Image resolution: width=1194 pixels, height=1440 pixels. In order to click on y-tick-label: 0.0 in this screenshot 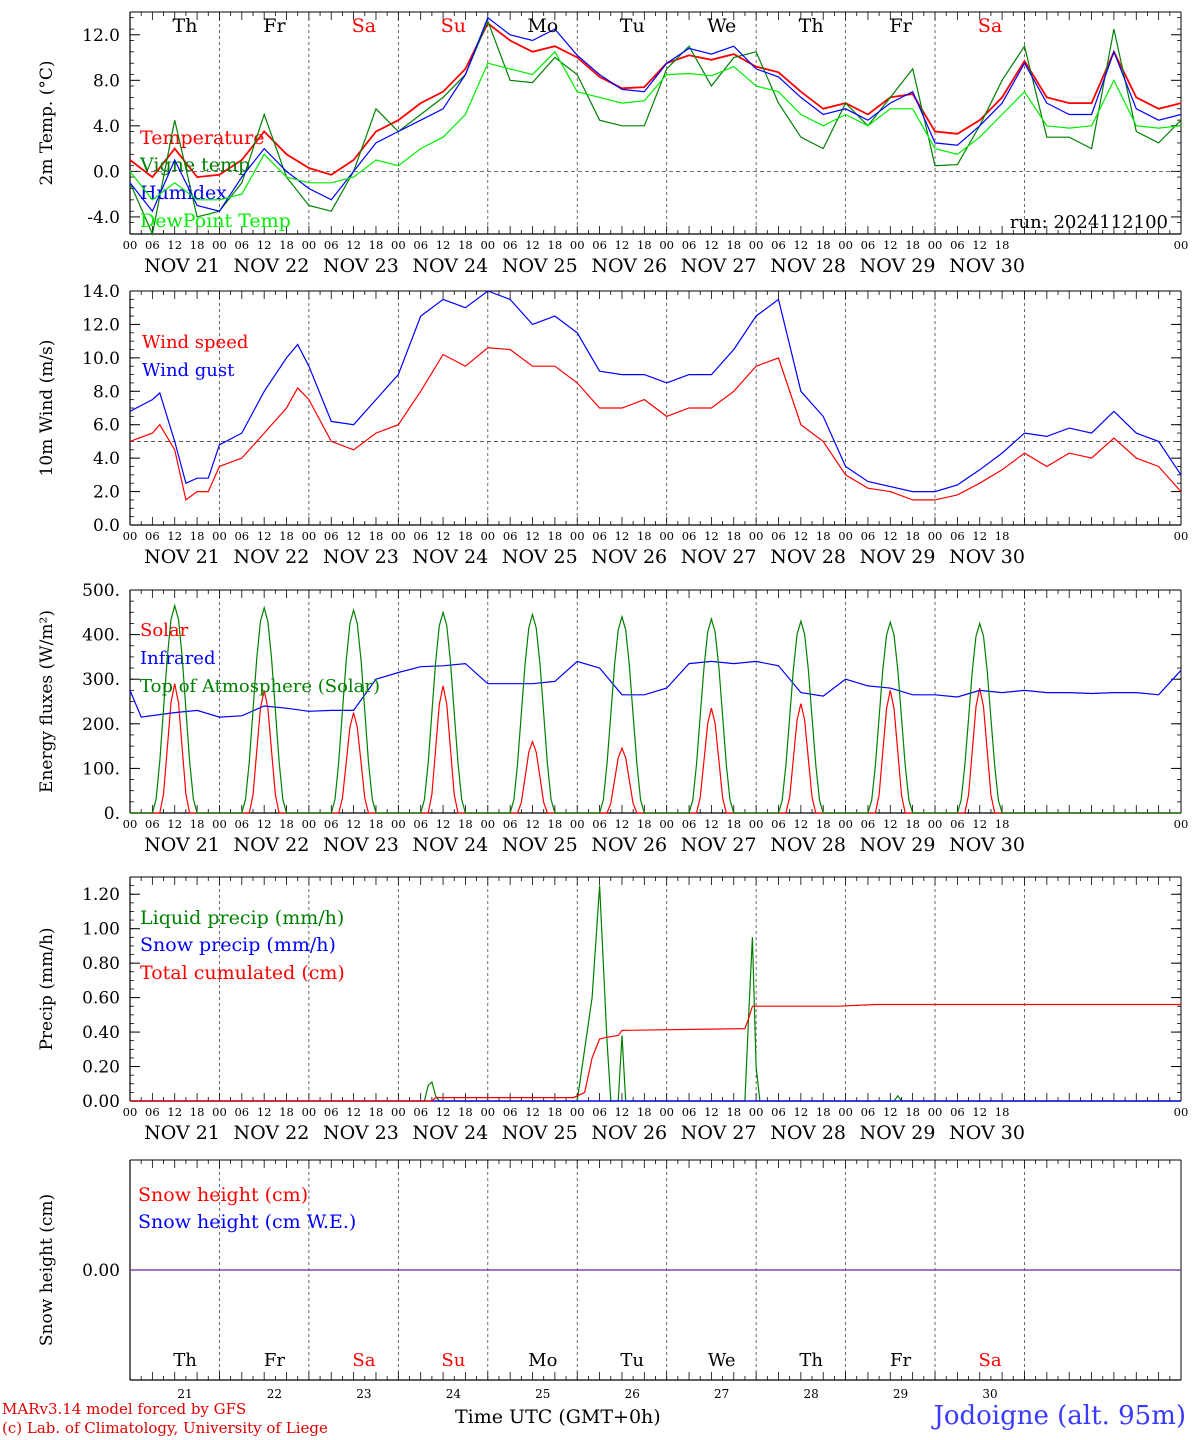, I will do `click(106, 526)`.